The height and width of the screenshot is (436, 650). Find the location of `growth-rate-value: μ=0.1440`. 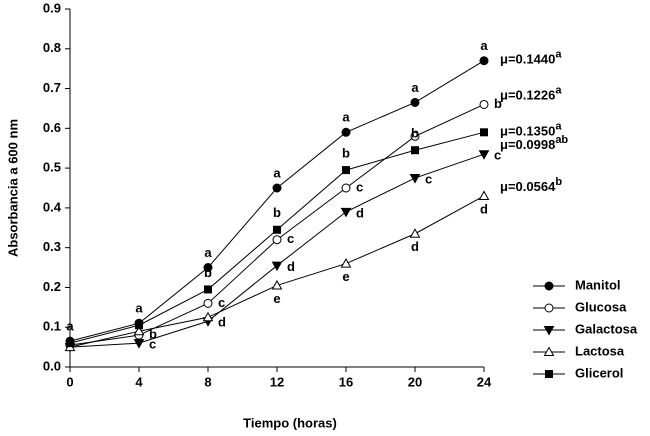

growth-rate-value: μ=0.1440 is located at coordinates (527, 59).